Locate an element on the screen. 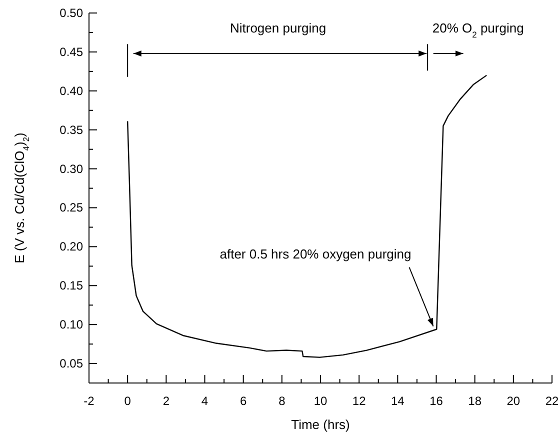 The height and width of the screenshot is (438, 558). x-tick-label: 18 is located at coordinates (475, 401).